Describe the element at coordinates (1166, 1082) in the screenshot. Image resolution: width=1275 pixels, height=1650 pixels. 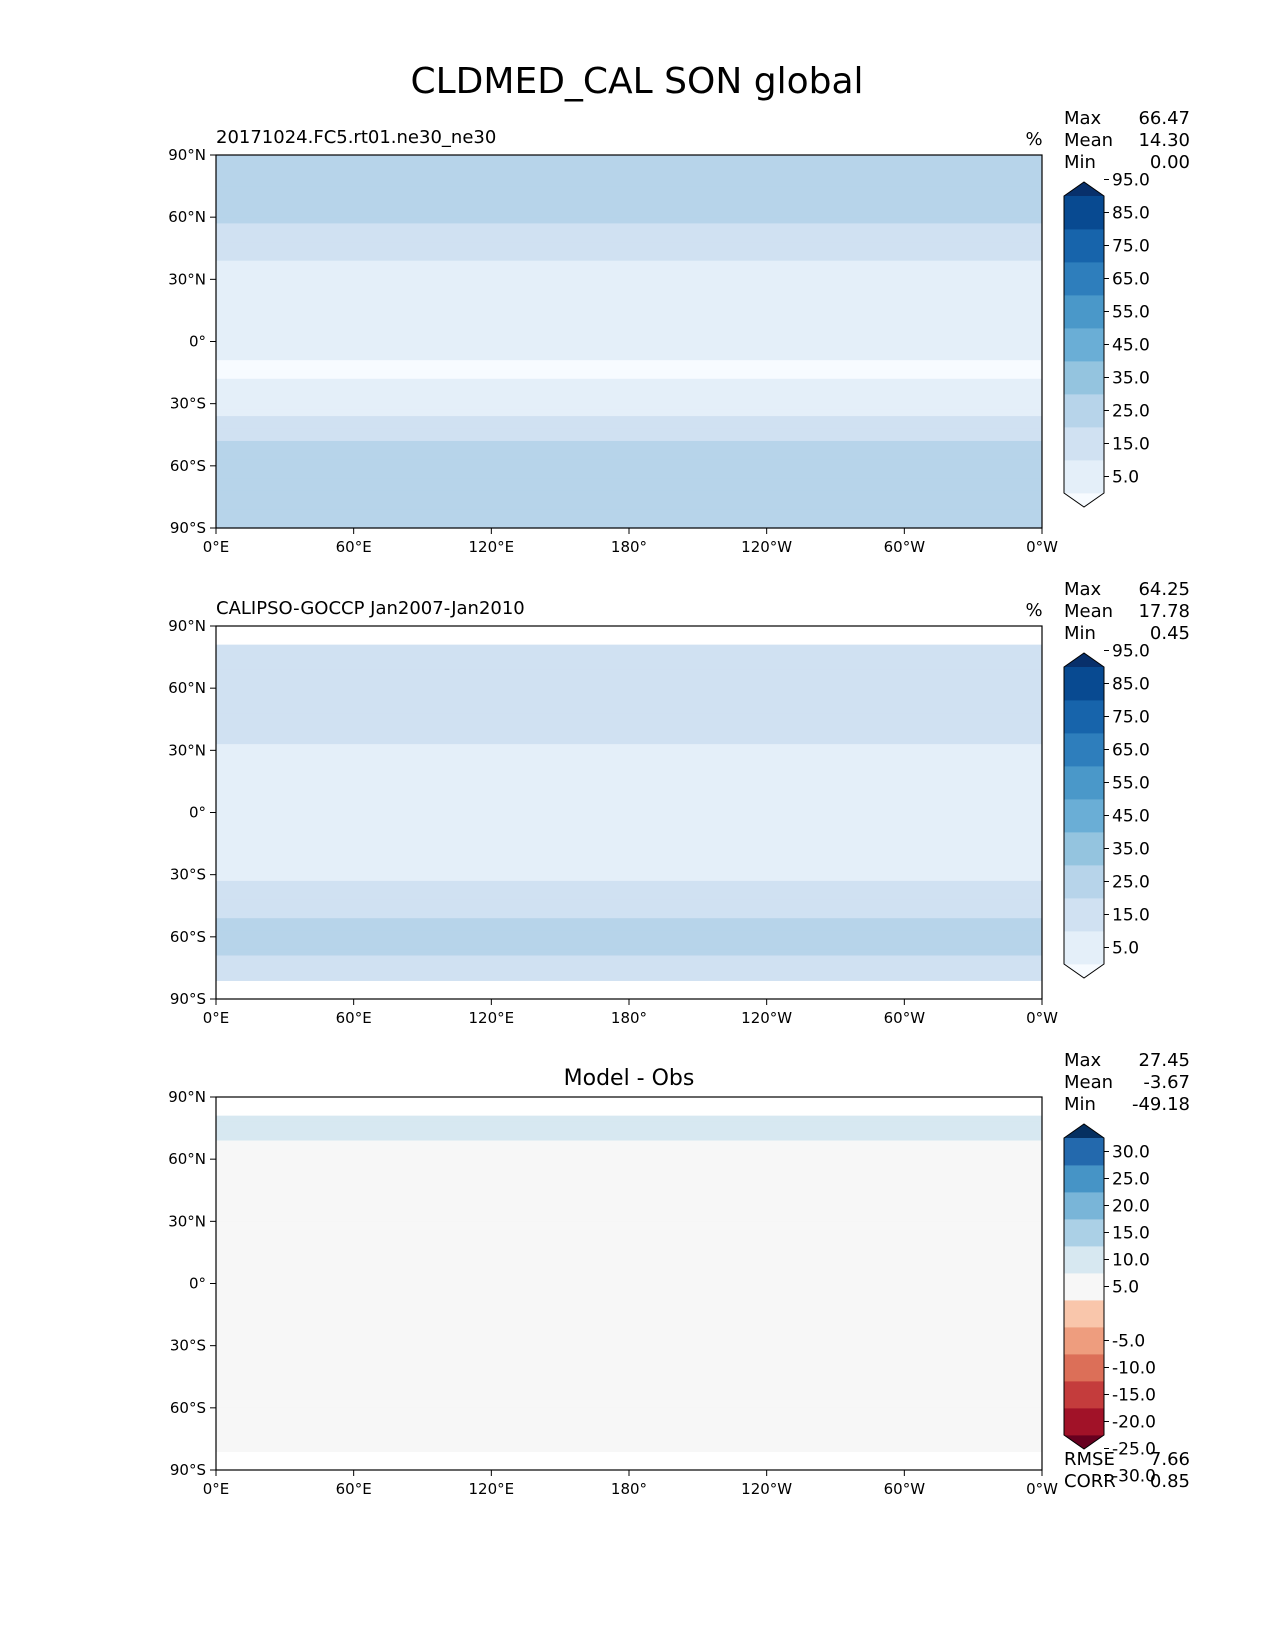
I see `mean-value: -3.67` at that location.